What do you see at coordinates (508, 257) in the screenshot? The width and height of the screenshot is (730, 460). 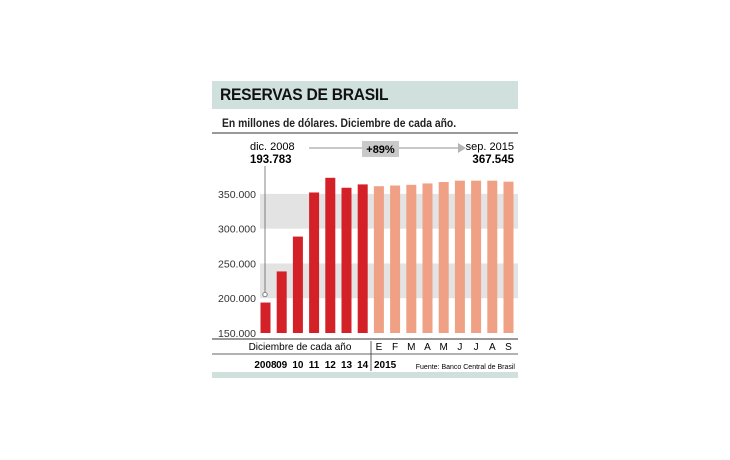 I see `bar-S` at bounding box center [508, 257].